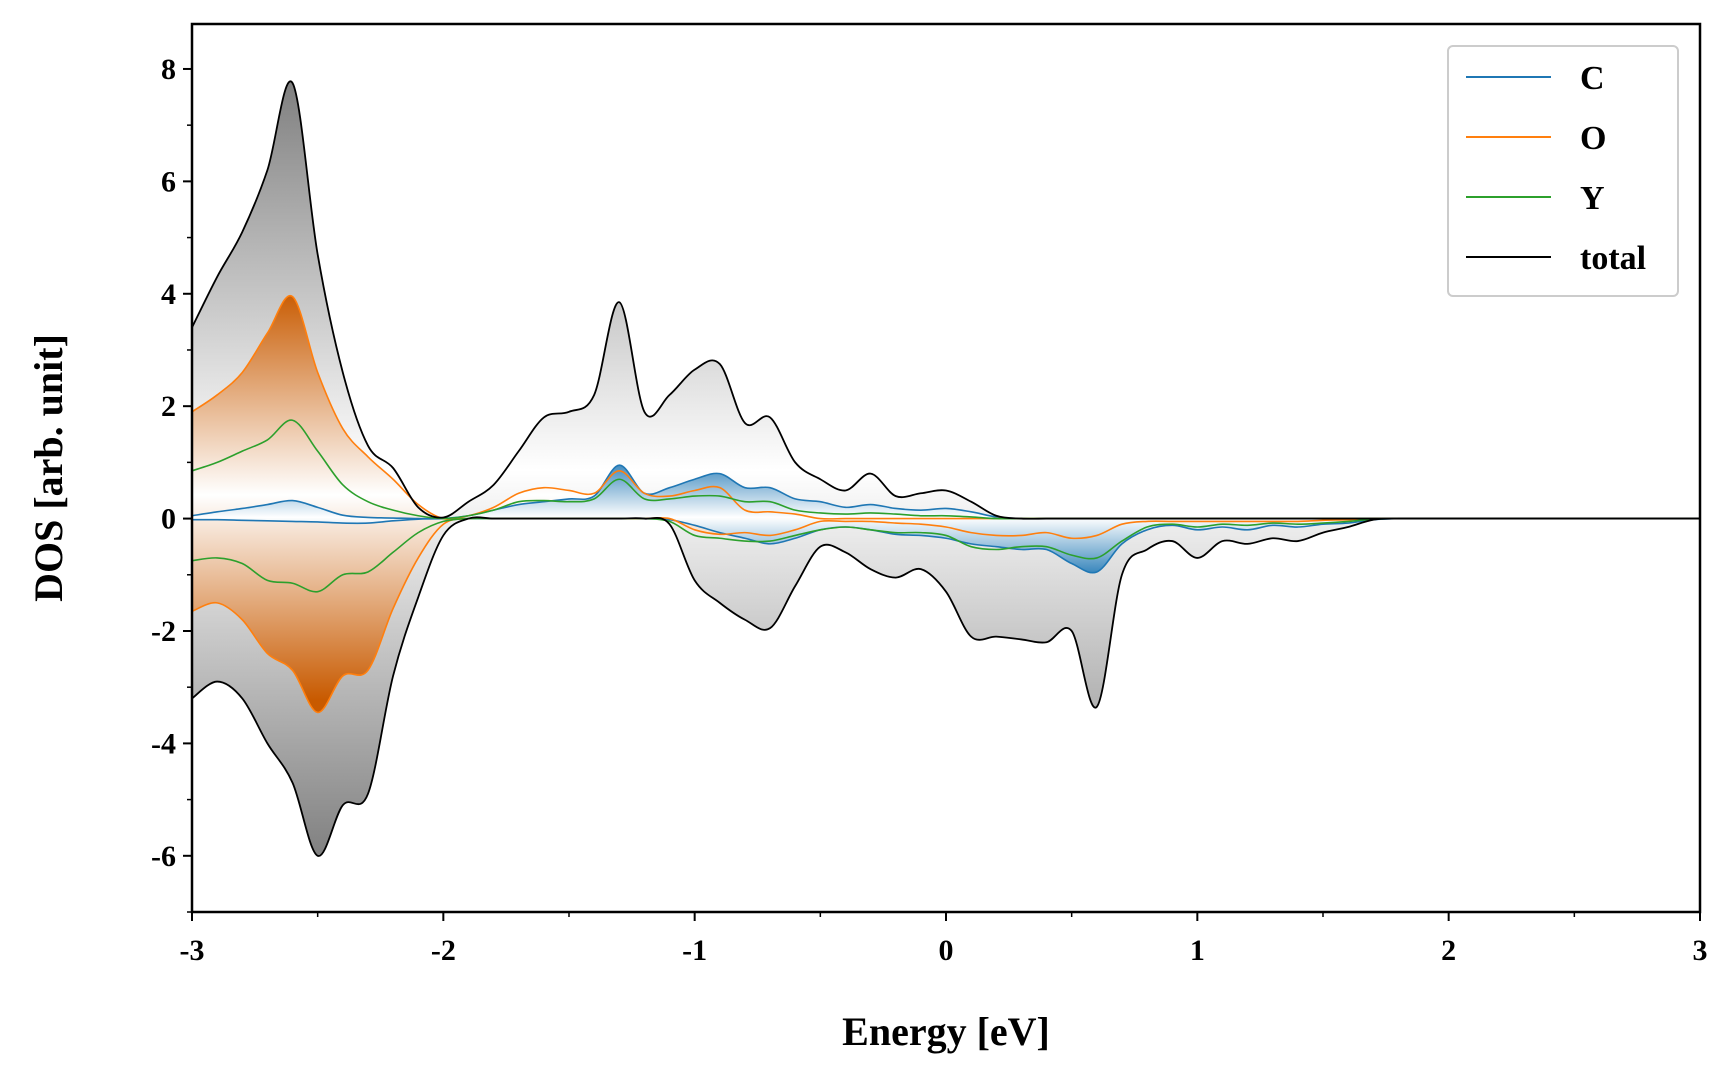 The width and height of the screenshot is (1728, 1080). What do you see at coordinates (168, 294) in the screenshot?
I see `y-tick-label: 4` at bounding box center [168, 294].